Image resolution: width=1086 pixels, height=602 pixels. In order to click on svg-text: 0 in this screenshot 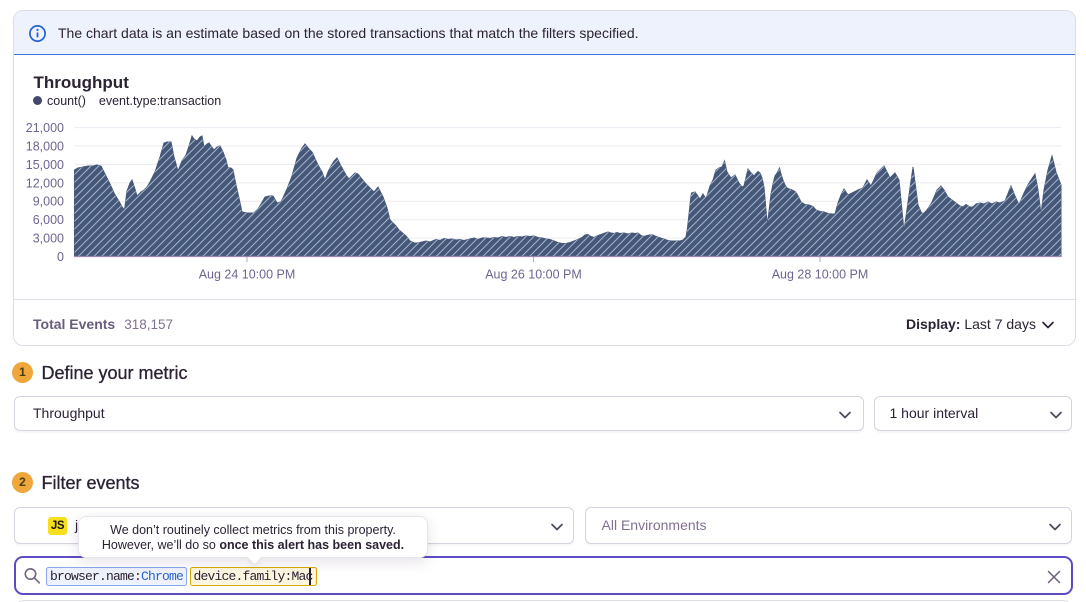, I will do `click(60, 257)`.